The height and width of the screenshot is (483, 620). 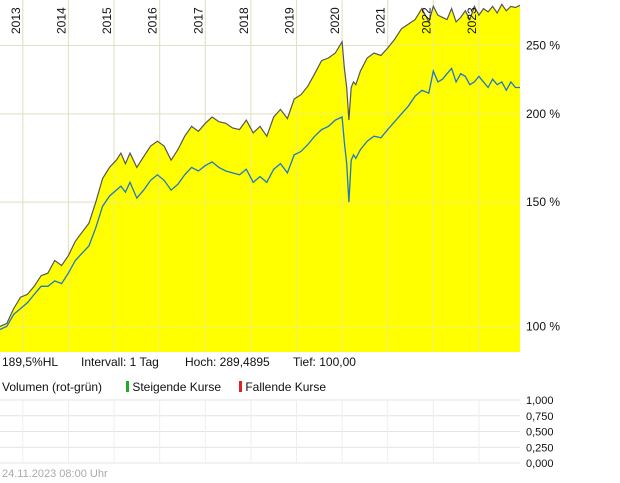 What do you see at coordinates (153, 20) in the screenshot?
I see `x-tick-label: 2016` at bounding box center [153, 20].